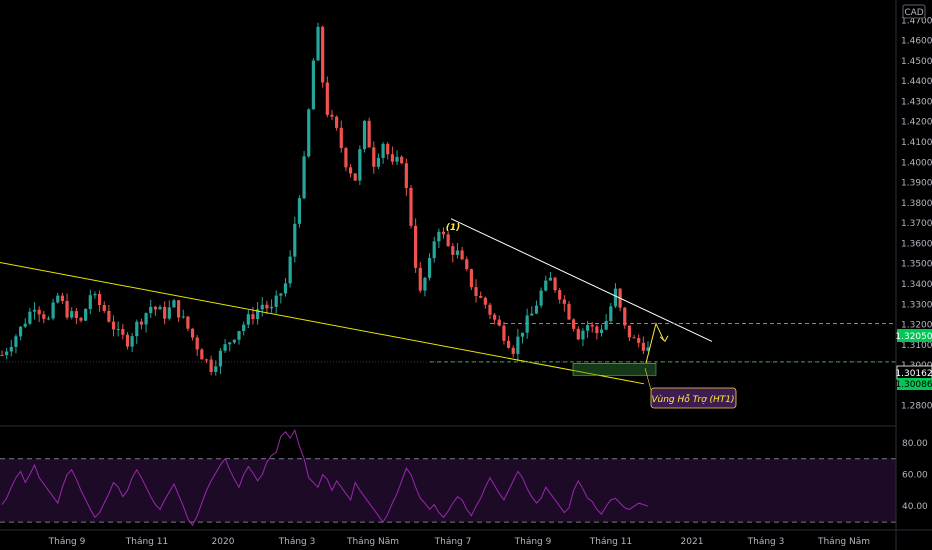 This screenshot has width=932, height=550. What do you see at coordinates (766, 542) in the screenshot?
I see `time-tick-label: Tháng 3` at bounding box center [766, 542].